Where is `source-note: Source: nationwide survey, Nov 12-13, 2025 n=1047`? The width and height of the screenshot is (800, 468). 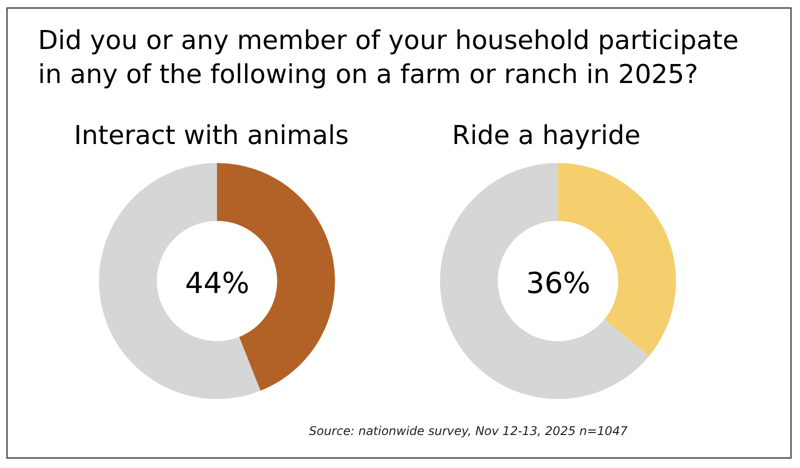 source-note: Source: nationwide survey, Nov 12-13, 2025 n=1047 is located at coordinates (468, 431).